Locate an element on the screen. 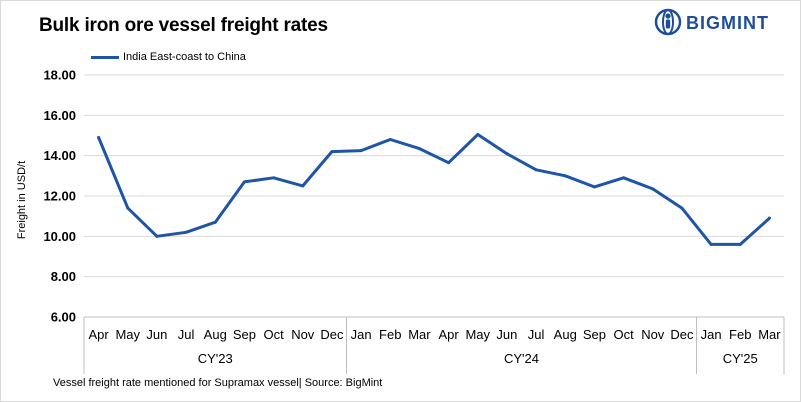  y-tick-label: 8.00 is located at coordinates (63, 276).